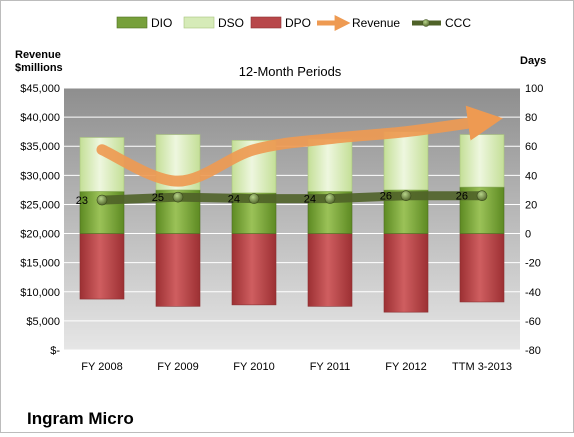 The image size is (574, 437). Describe the element at coordinates (531, 118) in the screenshot. I see `right-tick-label: 80` at that location.